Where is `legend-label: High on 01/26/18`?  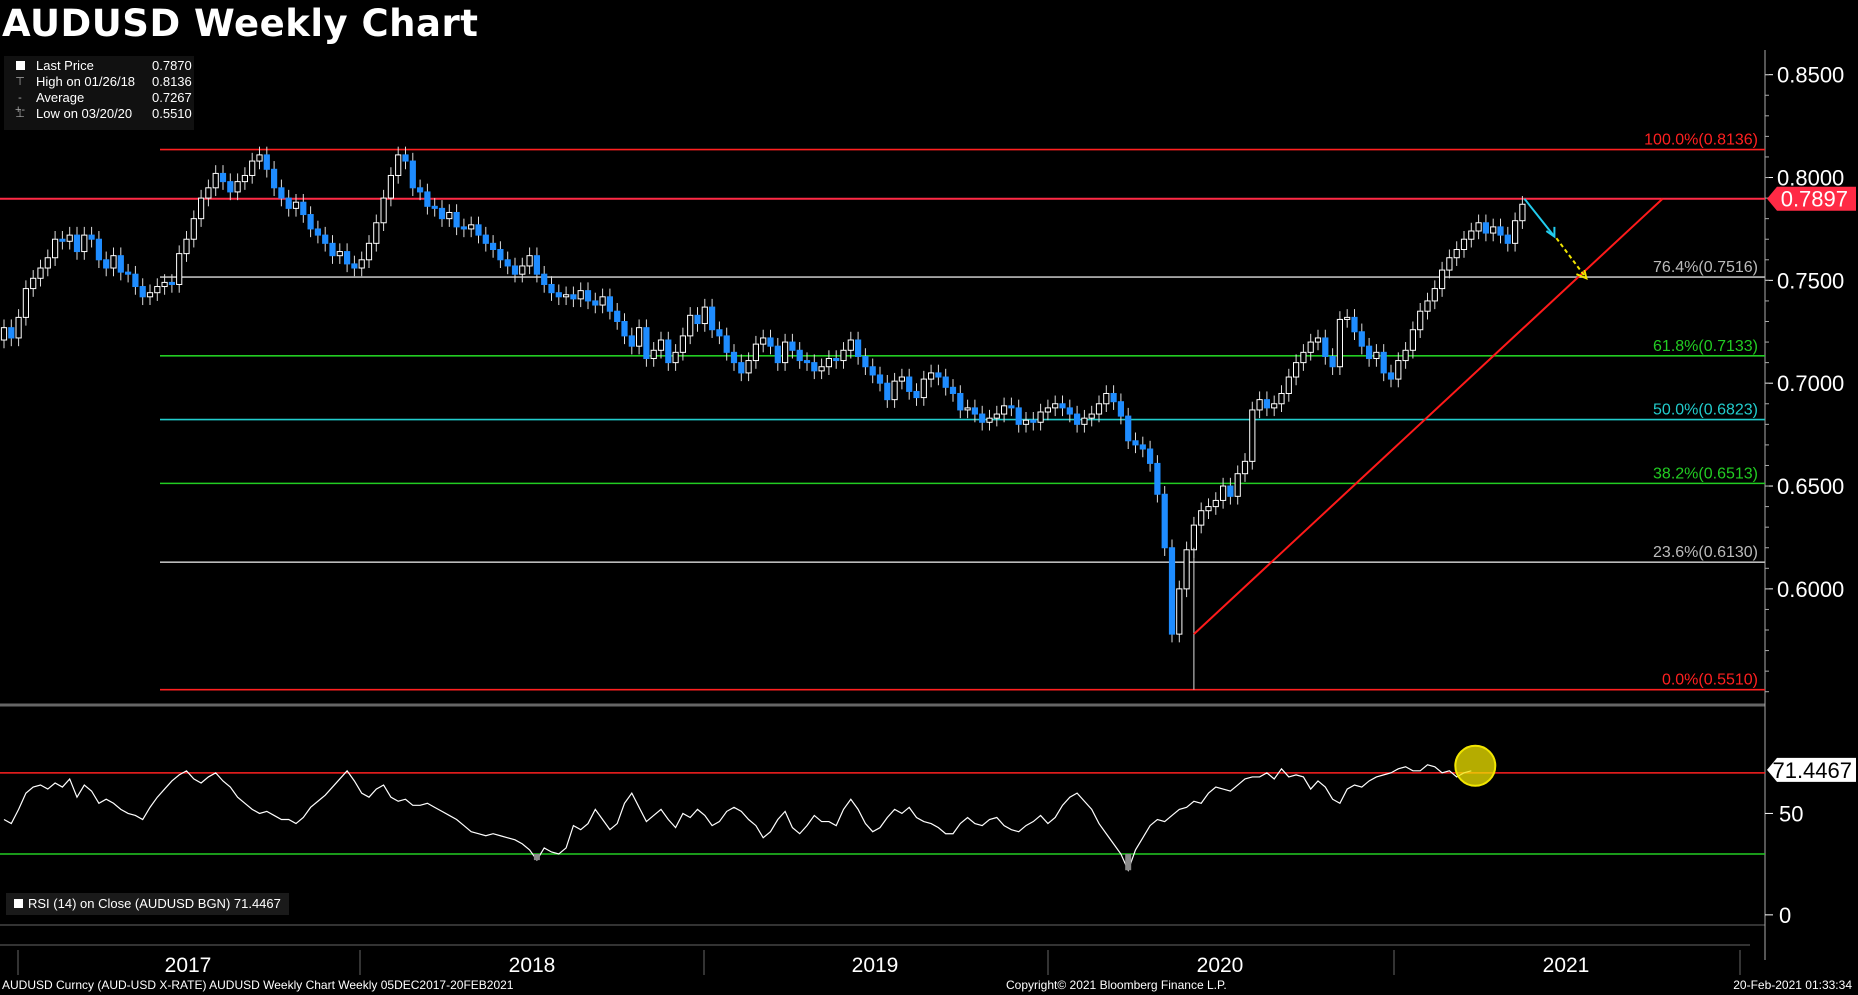 legend-label: High on 01/26/18 is located at coordinates (86, 81).